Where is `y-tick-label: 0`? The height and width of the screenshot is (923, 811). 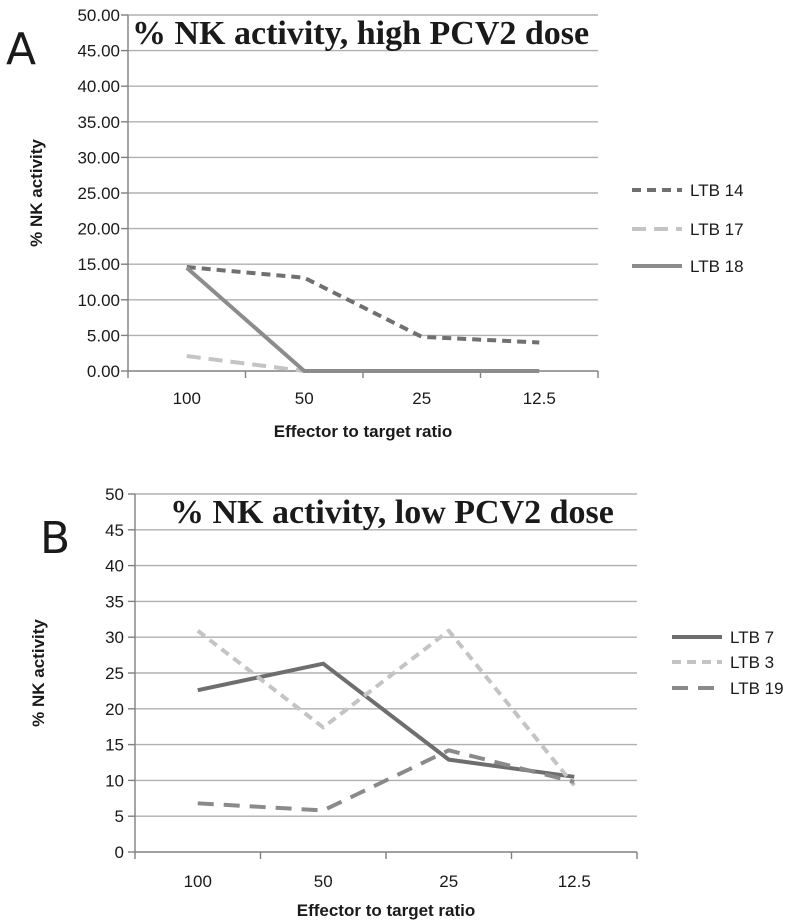
y-tick-label: 0 is located at coordinates (119, 852).